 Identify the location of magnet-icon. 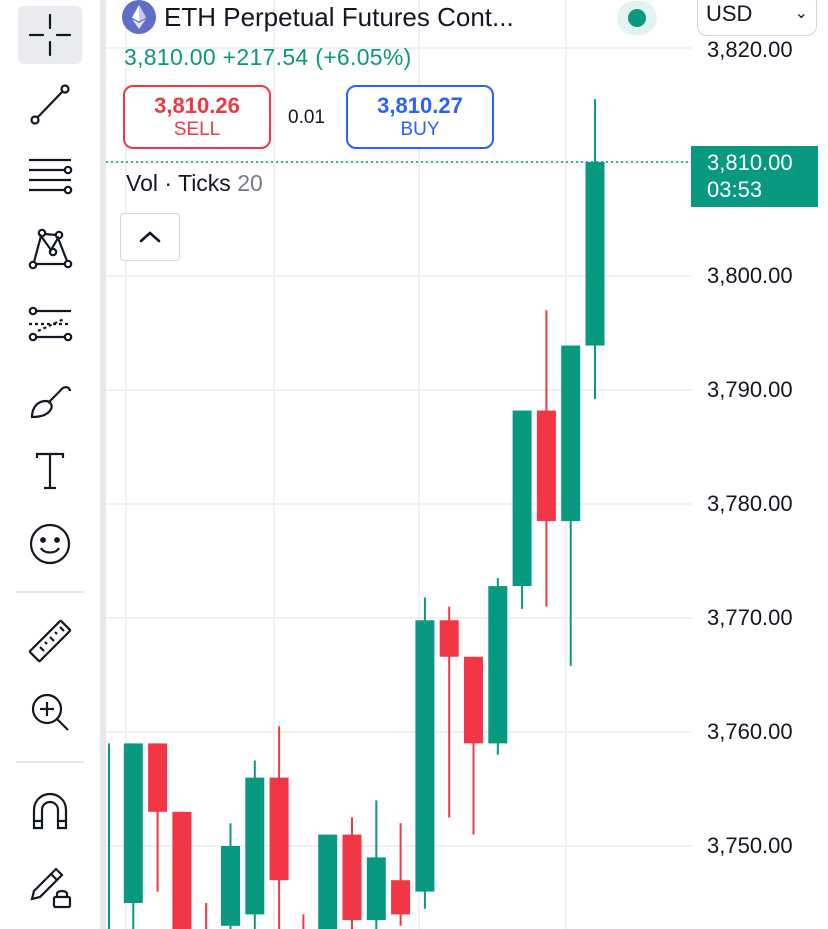
(50, 811).